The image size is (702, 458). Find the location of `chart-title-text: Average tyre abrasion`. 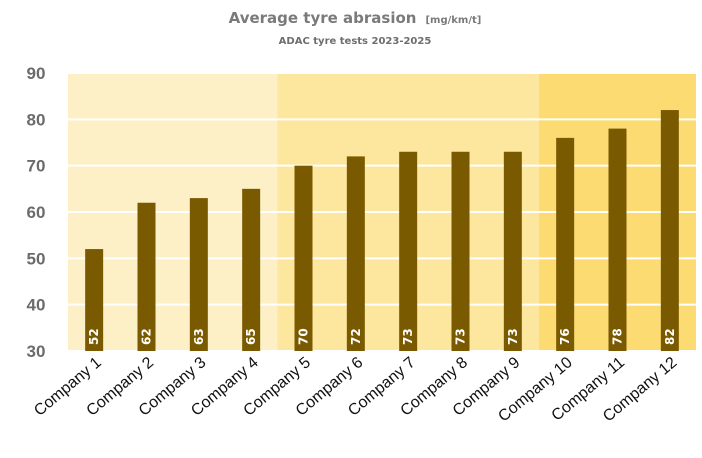

chart-title-text: Average tyre abrasion is located at coordinates (323, 18).